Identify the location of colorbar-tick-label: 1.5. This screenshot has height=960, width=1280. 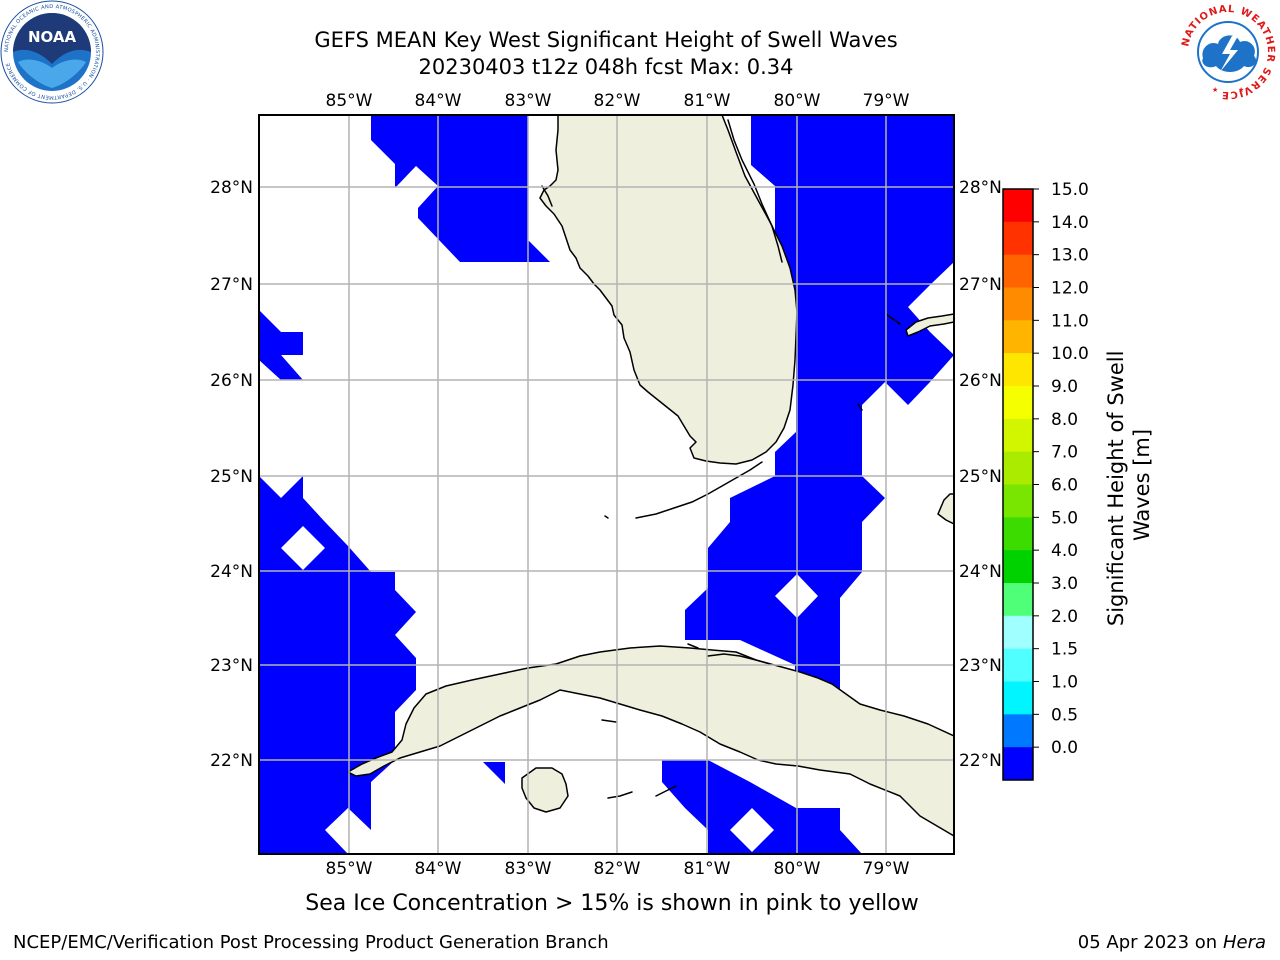
(1064, 650).